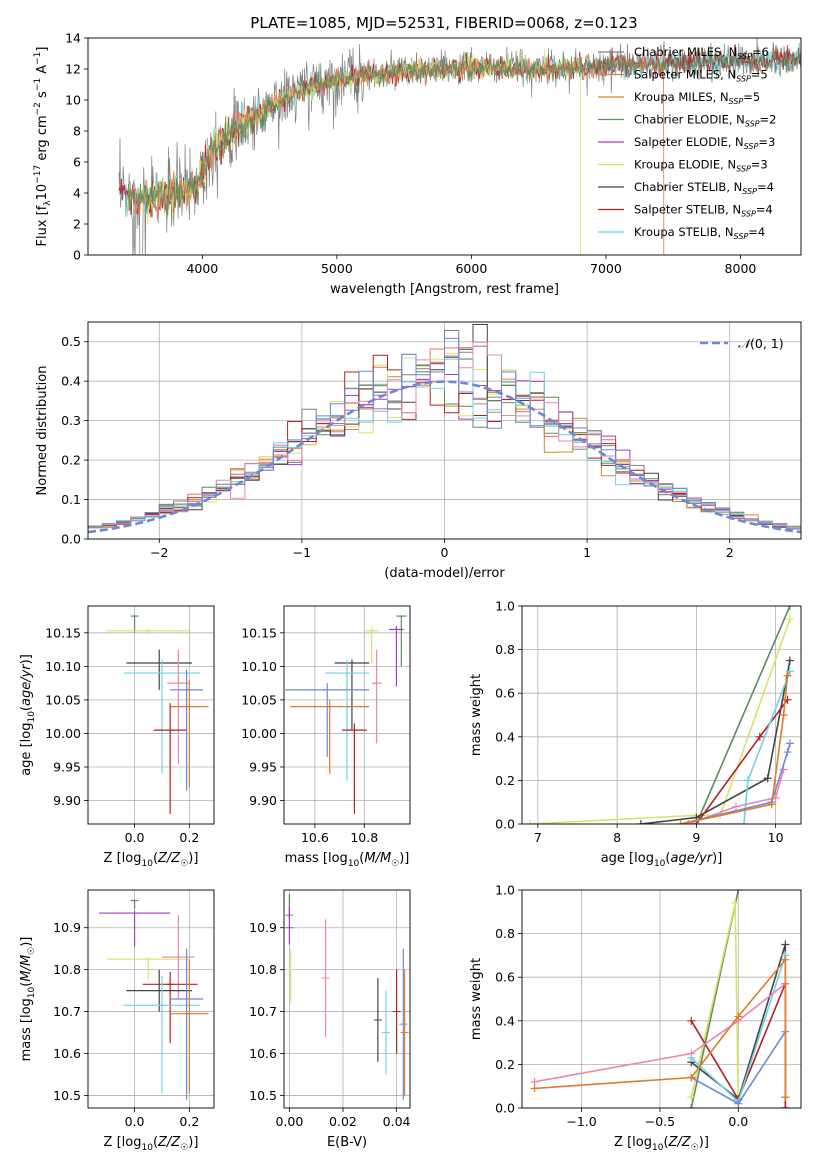 This screenshot has width=819, height=1170. Describe the element at coordinates (263, 766) in the screenshot. I see `y-tick-label: 9.95` at that location.